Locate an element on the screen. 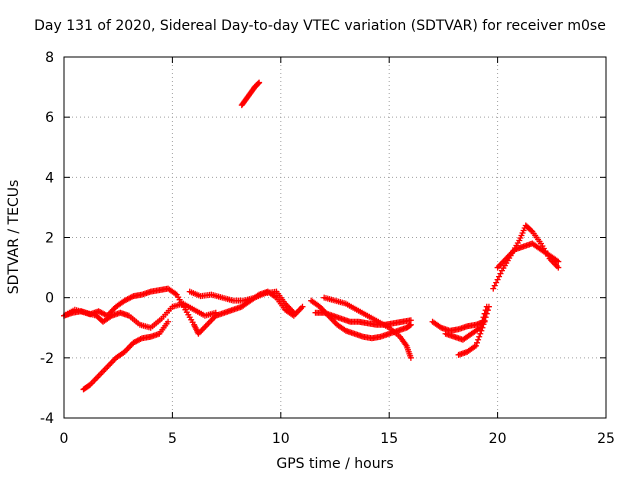  series-trace-d is located at coordinates (241, 302).